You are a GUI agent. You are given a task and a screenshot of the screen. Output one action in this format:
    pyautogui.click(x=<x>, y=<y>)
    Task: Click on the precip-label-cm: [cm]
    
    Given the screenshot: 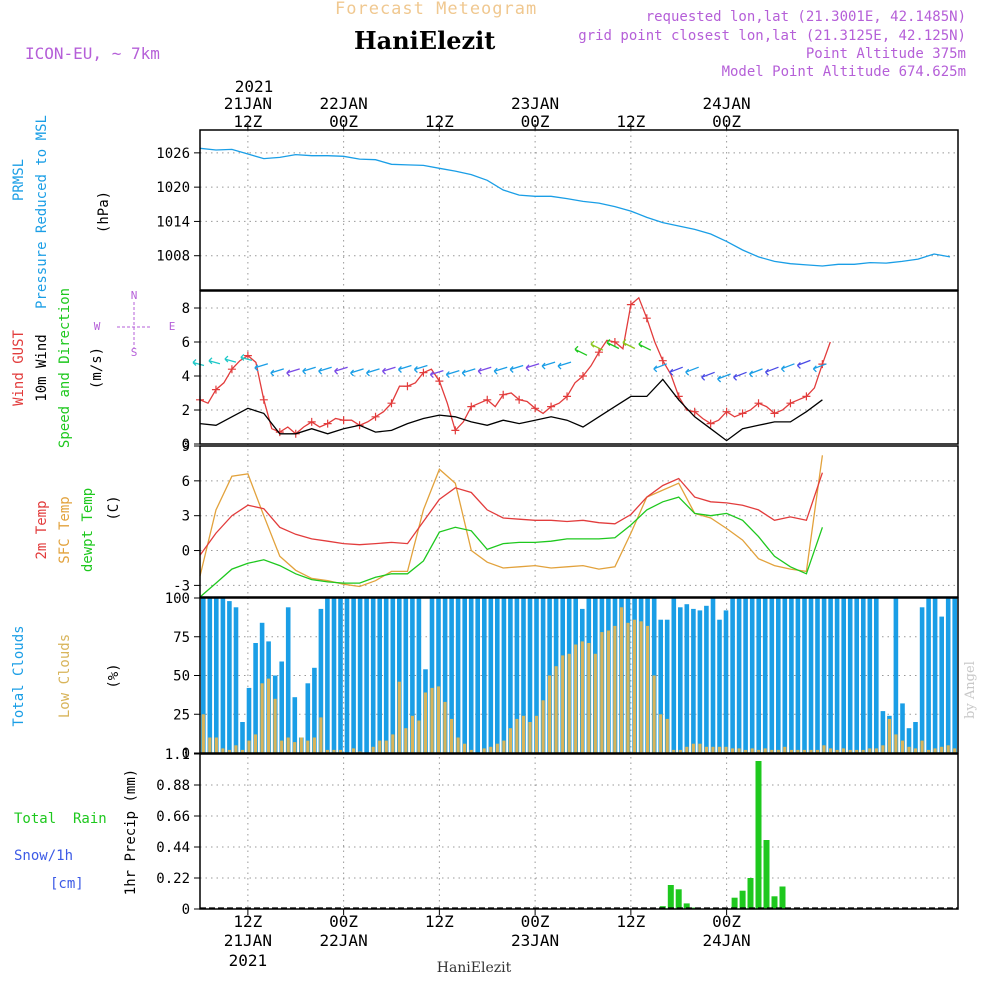 What is the action you would take?
    pyautogui.click(x=67, y=884)
    